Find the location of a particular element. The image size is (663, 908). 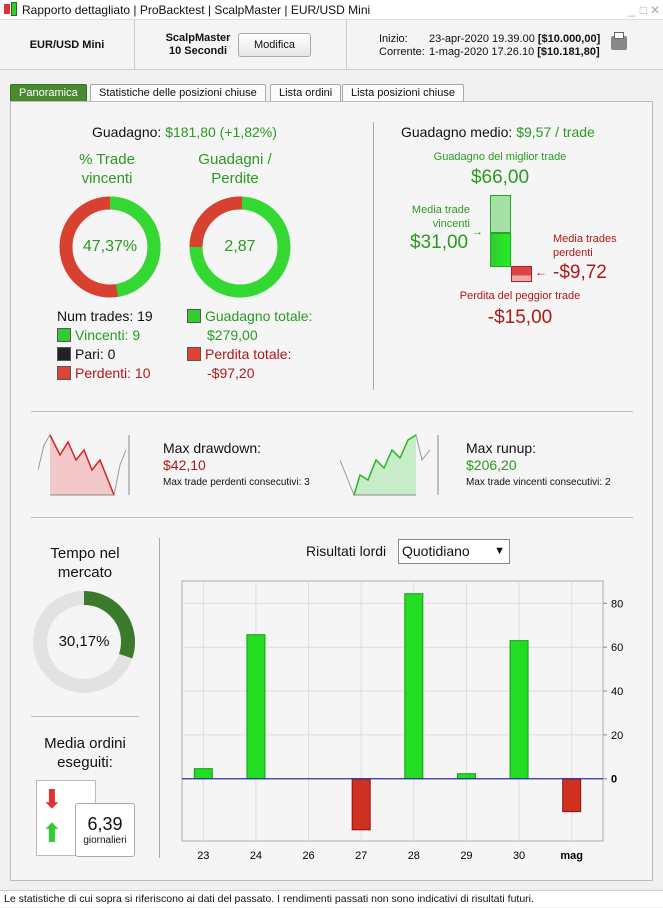

y-tick-label: 0 is located at coordinates (614, 780).